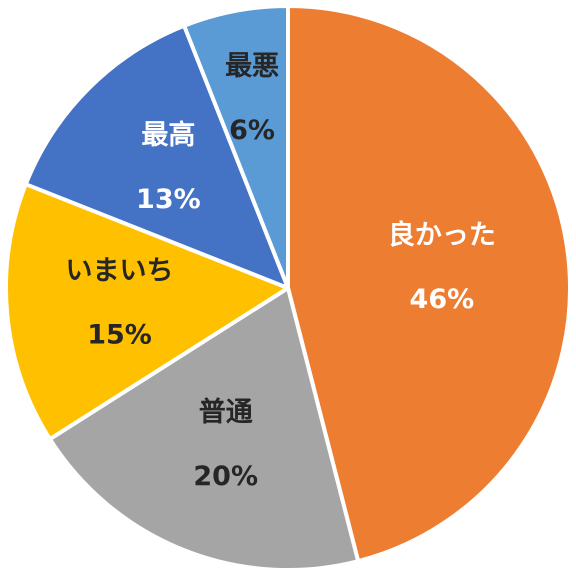 The image size is (576, 576). Describe the element at coordinates (168, 199) in the screenshot. I see `slice-value-label: 13%` at that location.